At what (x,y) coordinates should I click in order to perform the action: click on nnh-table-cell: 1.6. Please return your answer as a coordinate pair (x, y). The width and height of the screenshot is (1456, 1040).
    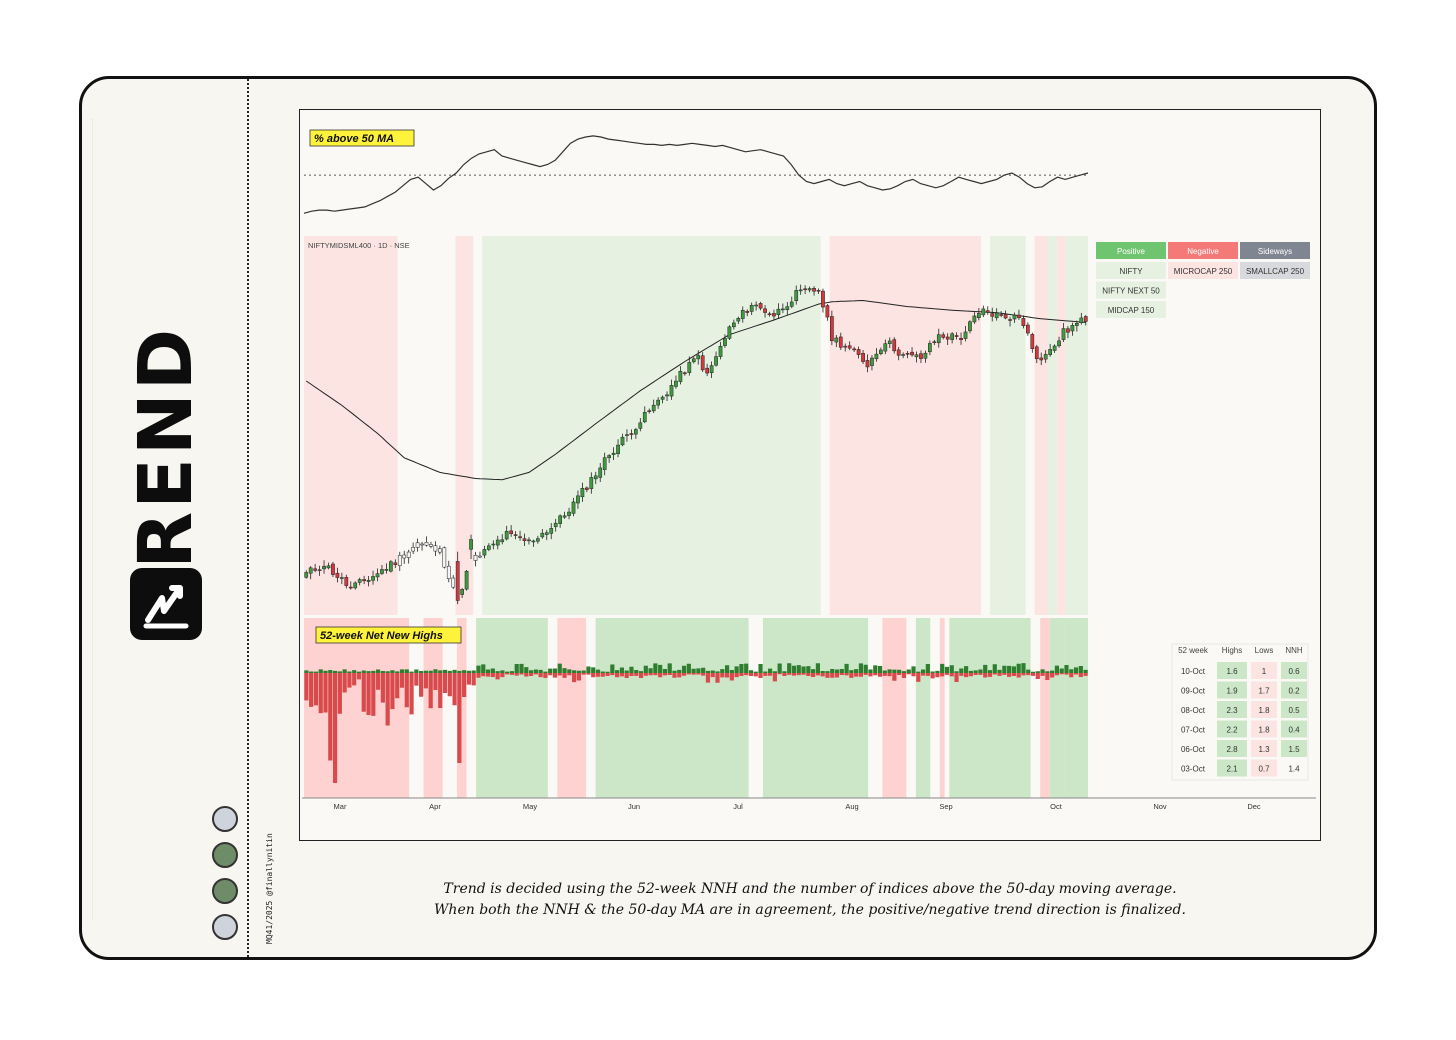
    Looking at the image, I should click on (1232, 671).